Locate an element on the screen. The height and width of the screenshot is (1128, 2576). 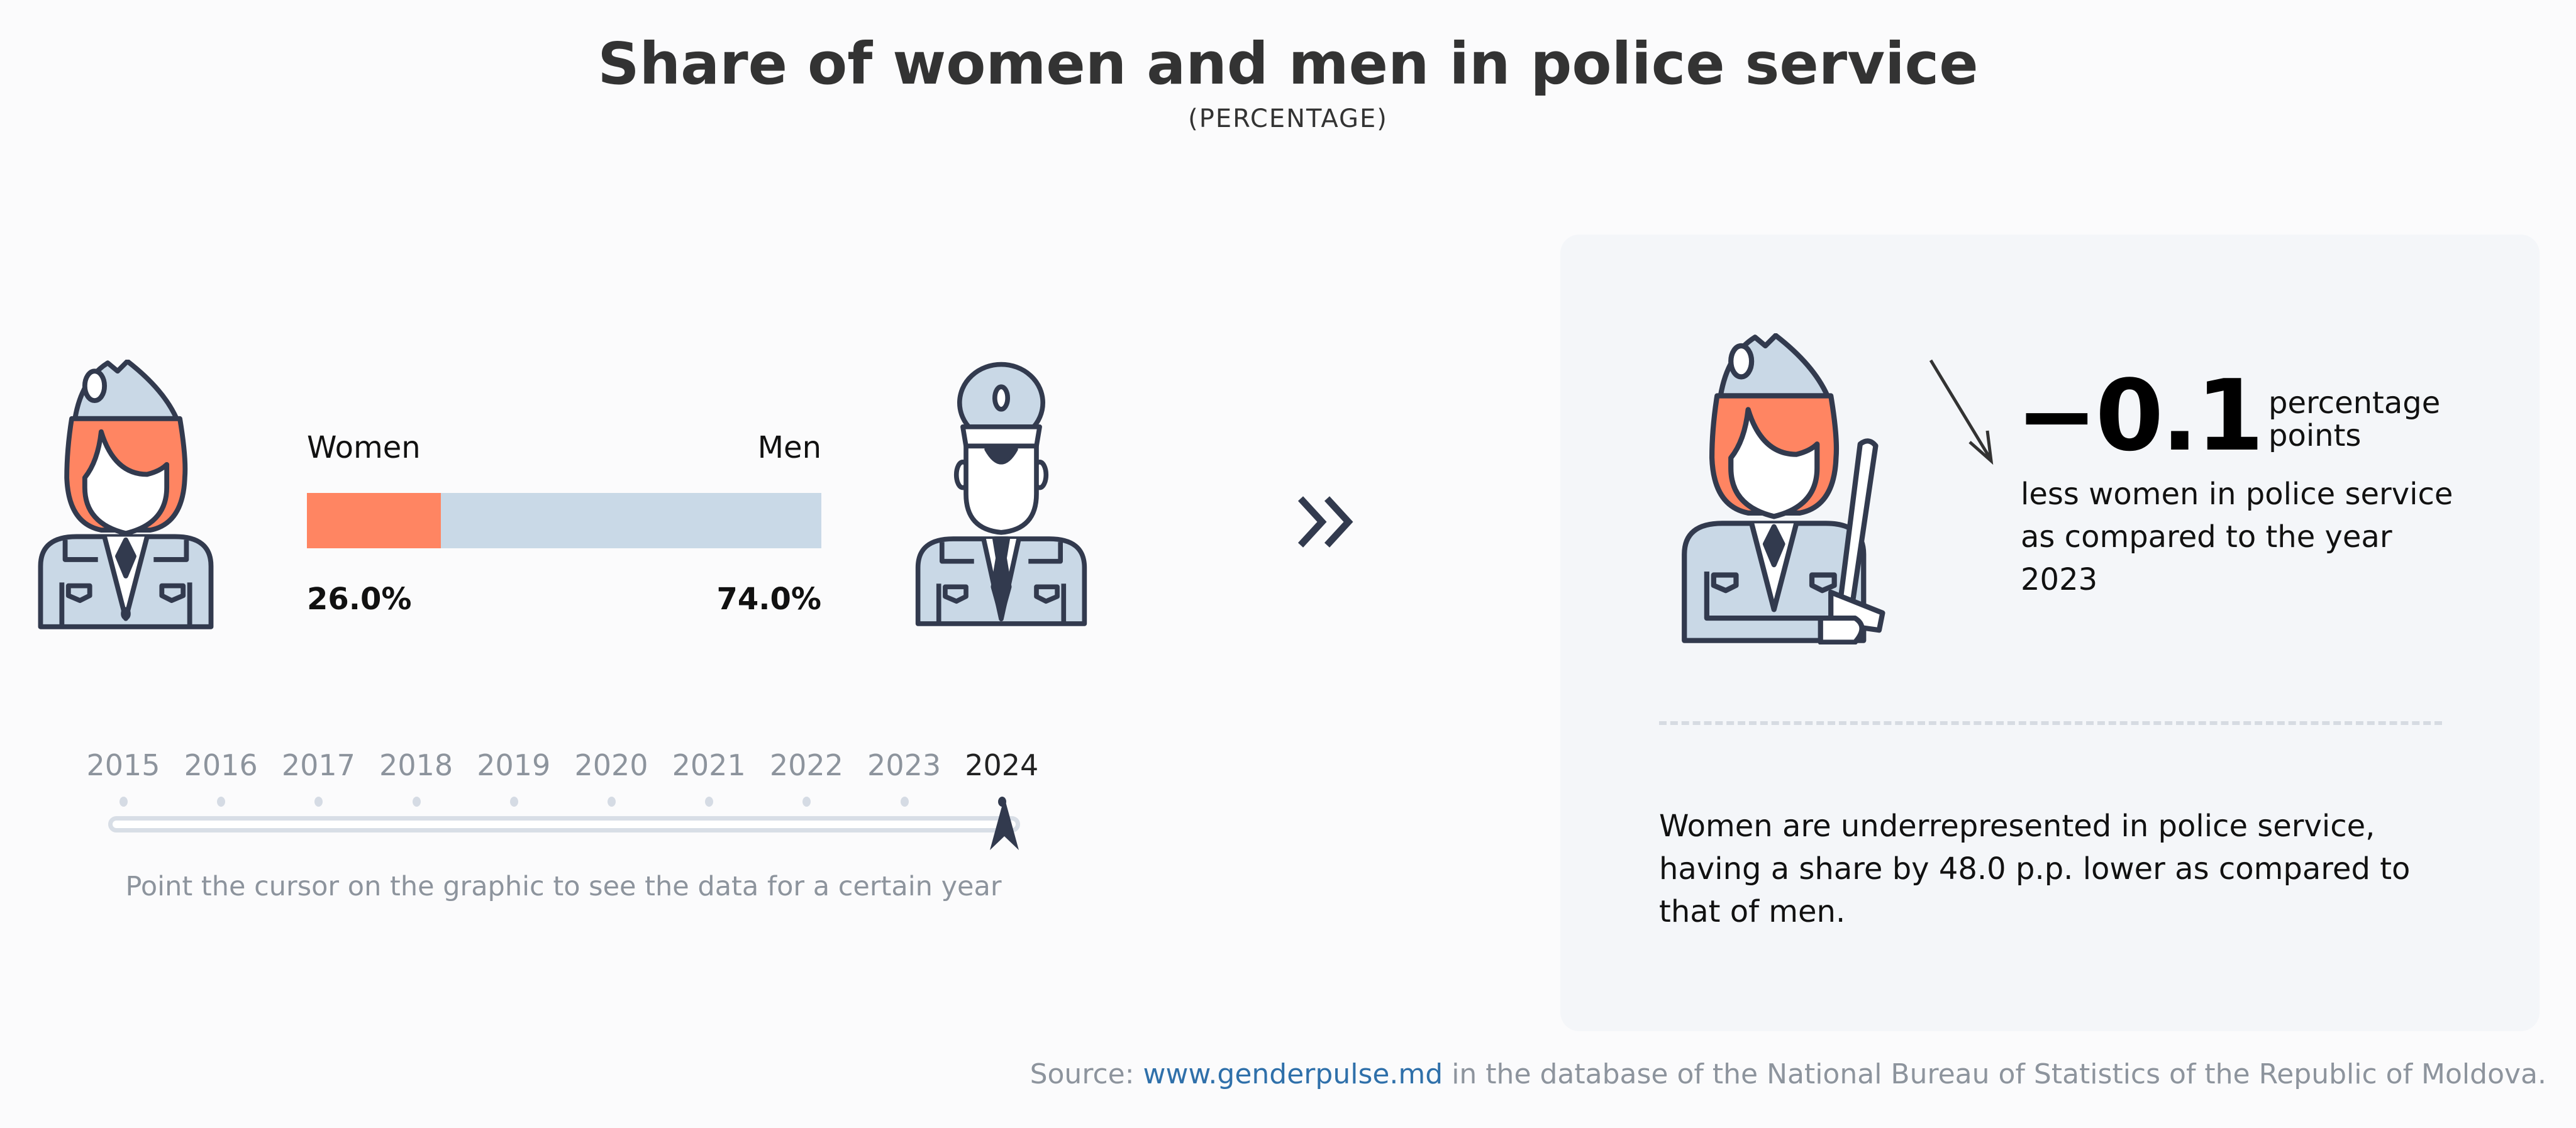
timeline-year: 2023 is located at coordinates (904, 765).